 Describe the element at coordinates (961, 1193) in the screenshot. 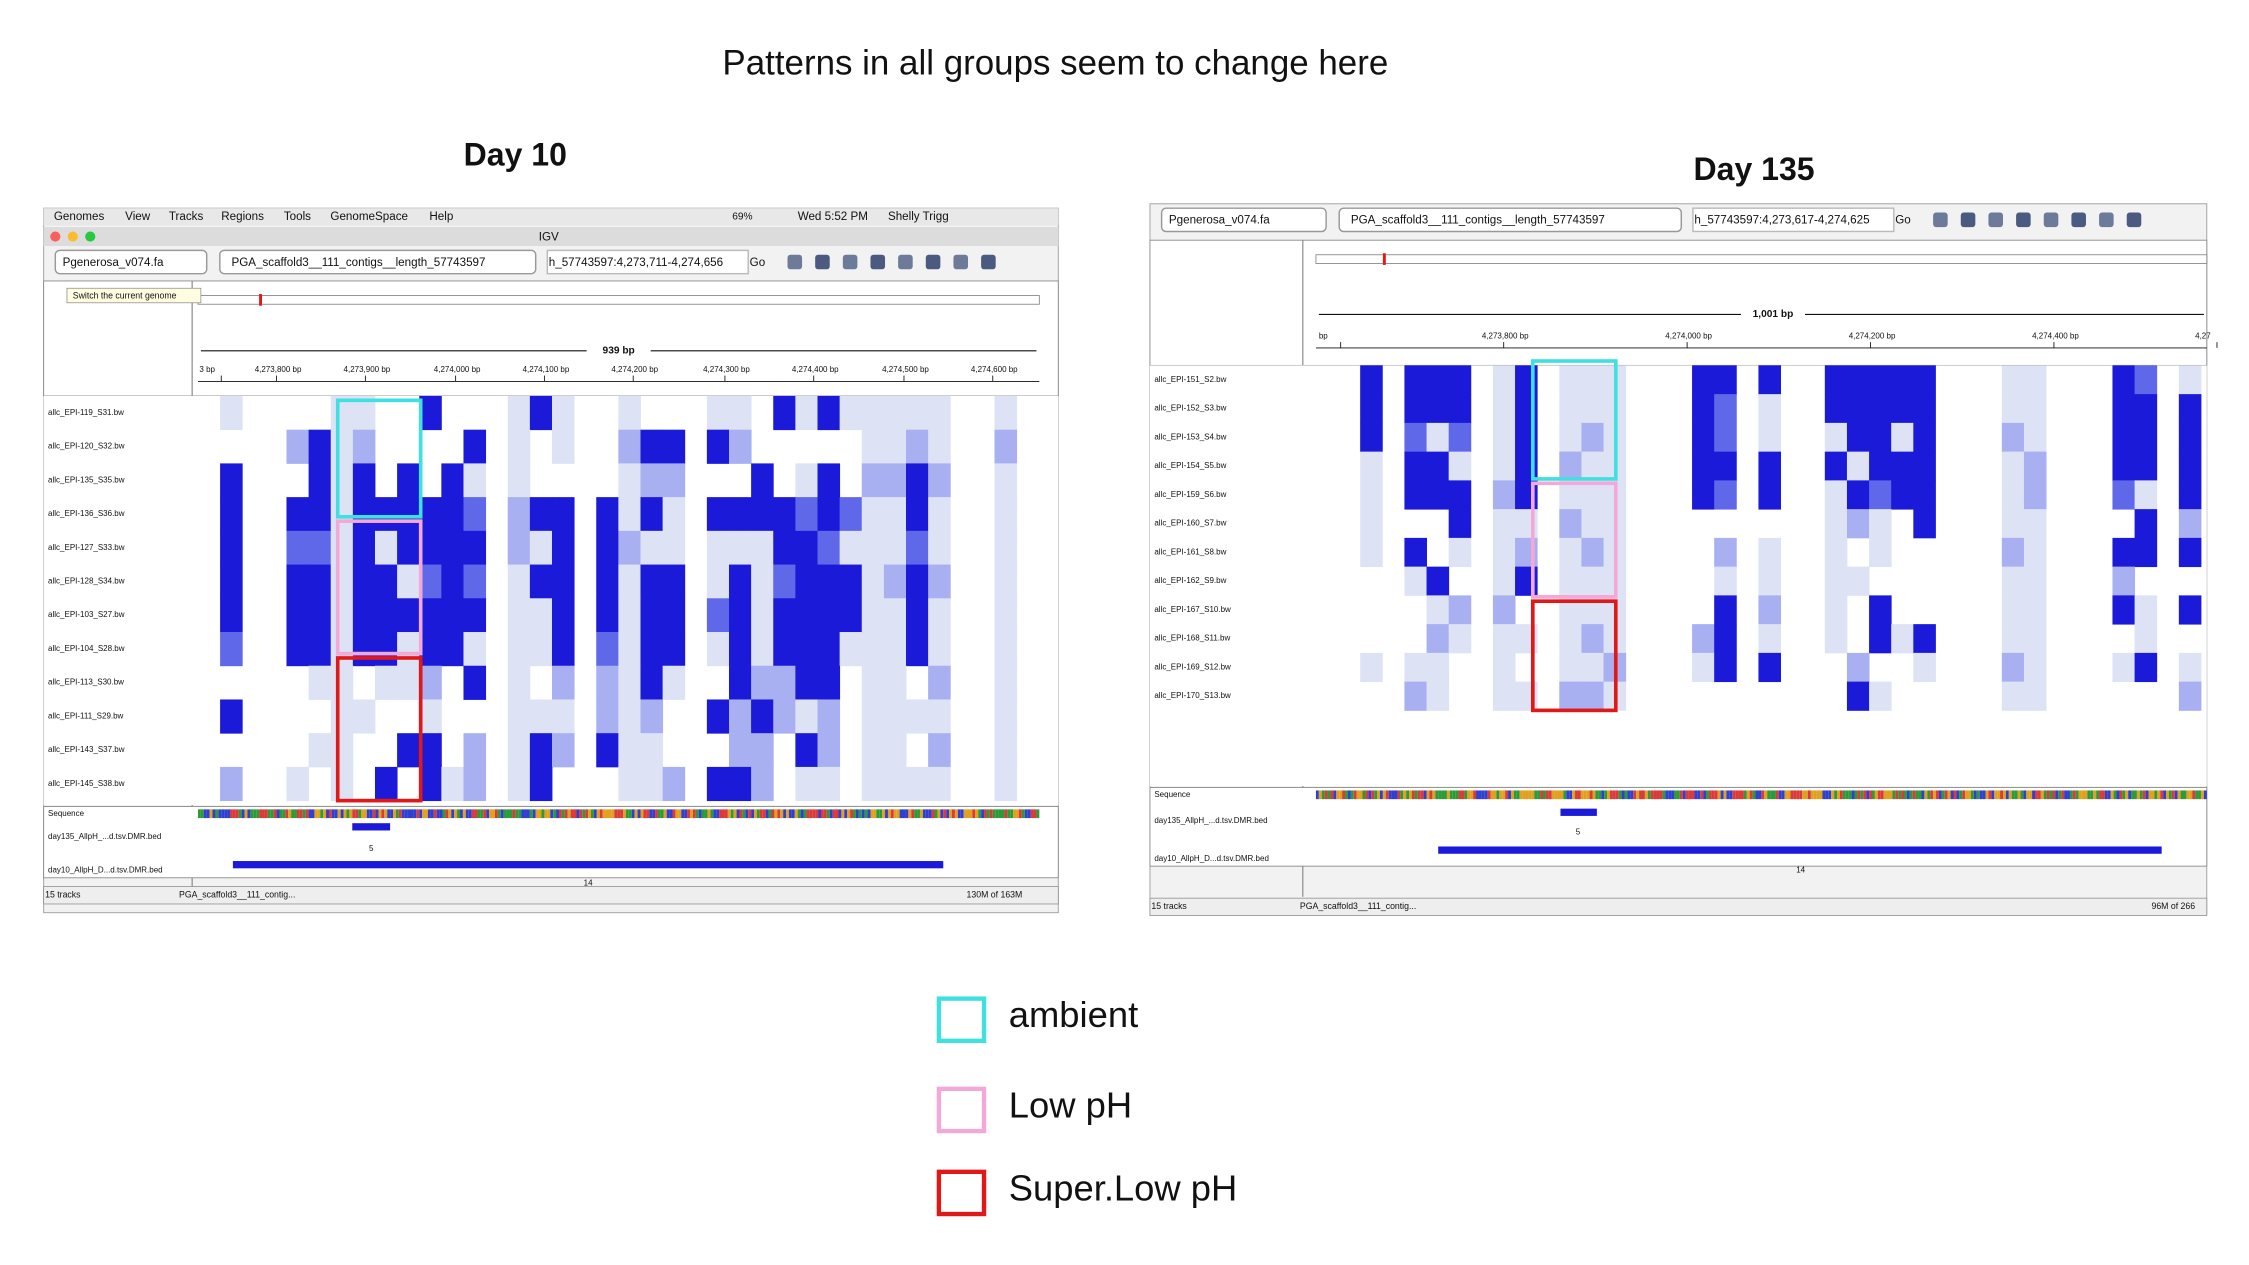

I see `legend-swatch` at that location.